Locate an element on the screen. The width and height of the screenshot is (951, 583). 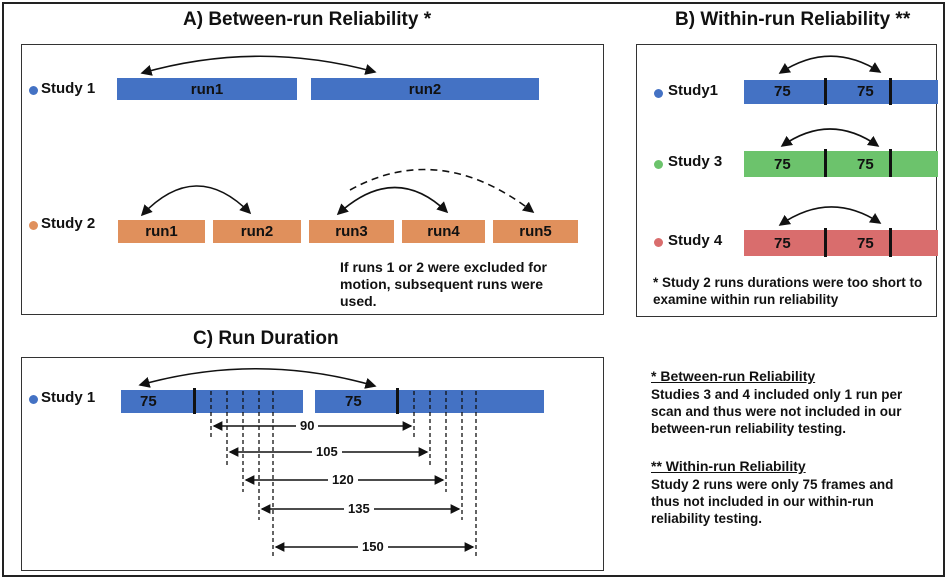
c-run2-divider is located at coordinates (397, 401).